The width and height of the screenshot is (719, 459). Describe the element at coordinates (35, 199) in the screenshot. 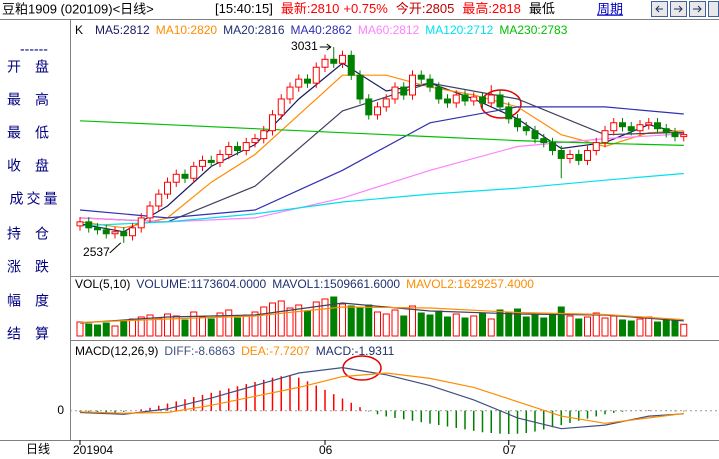

I see `side-label: 成交量` at that location.